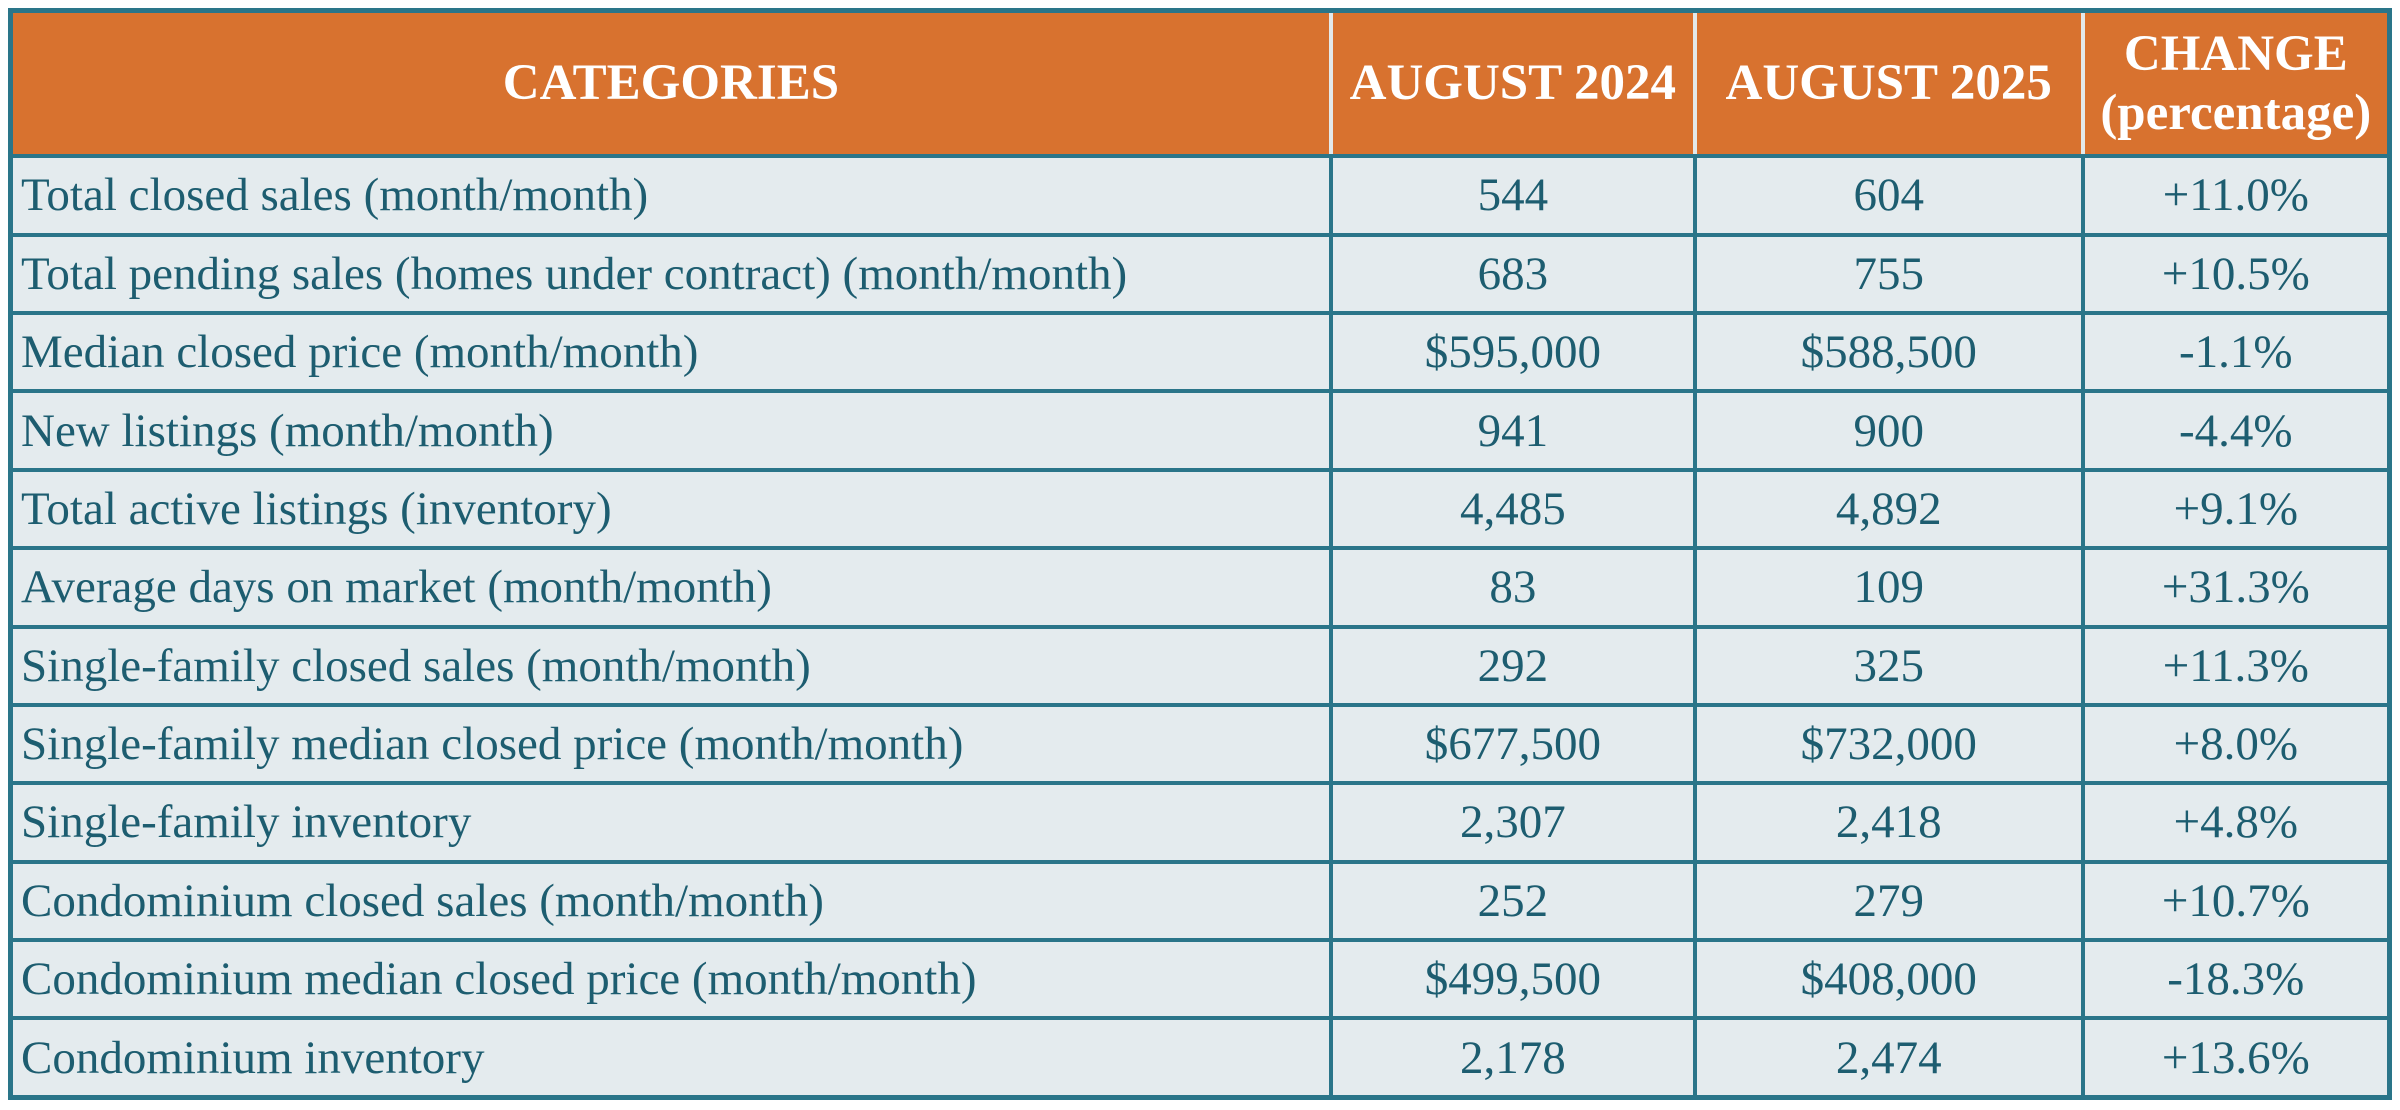 The height and width of the screenshot is (1110, 2400). Describe the element at coordinates (2236, 352) in the screenshot. I see `change-cell: -1.1%` at that location.